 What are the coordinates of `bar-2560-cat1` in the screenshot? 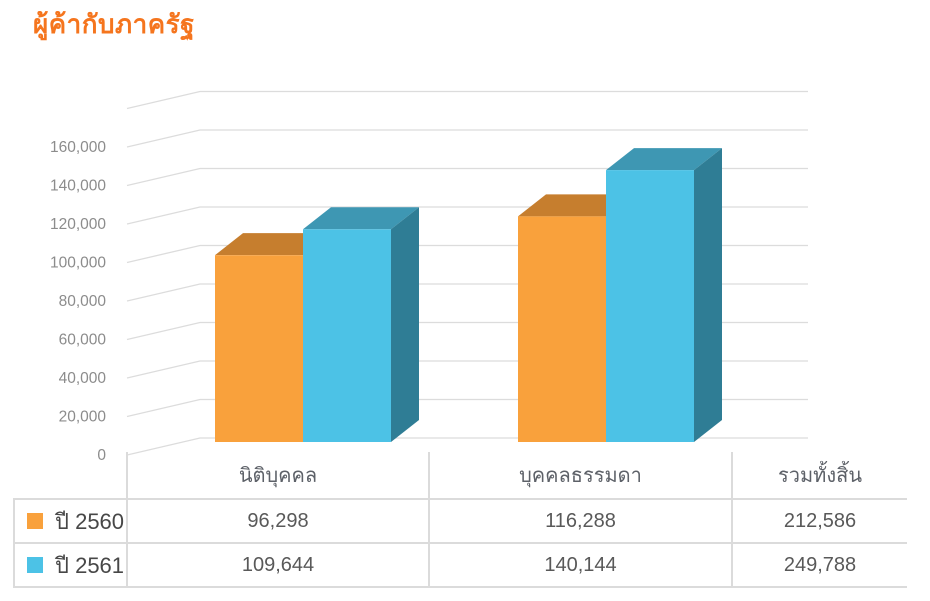 It's located at (562, 329).